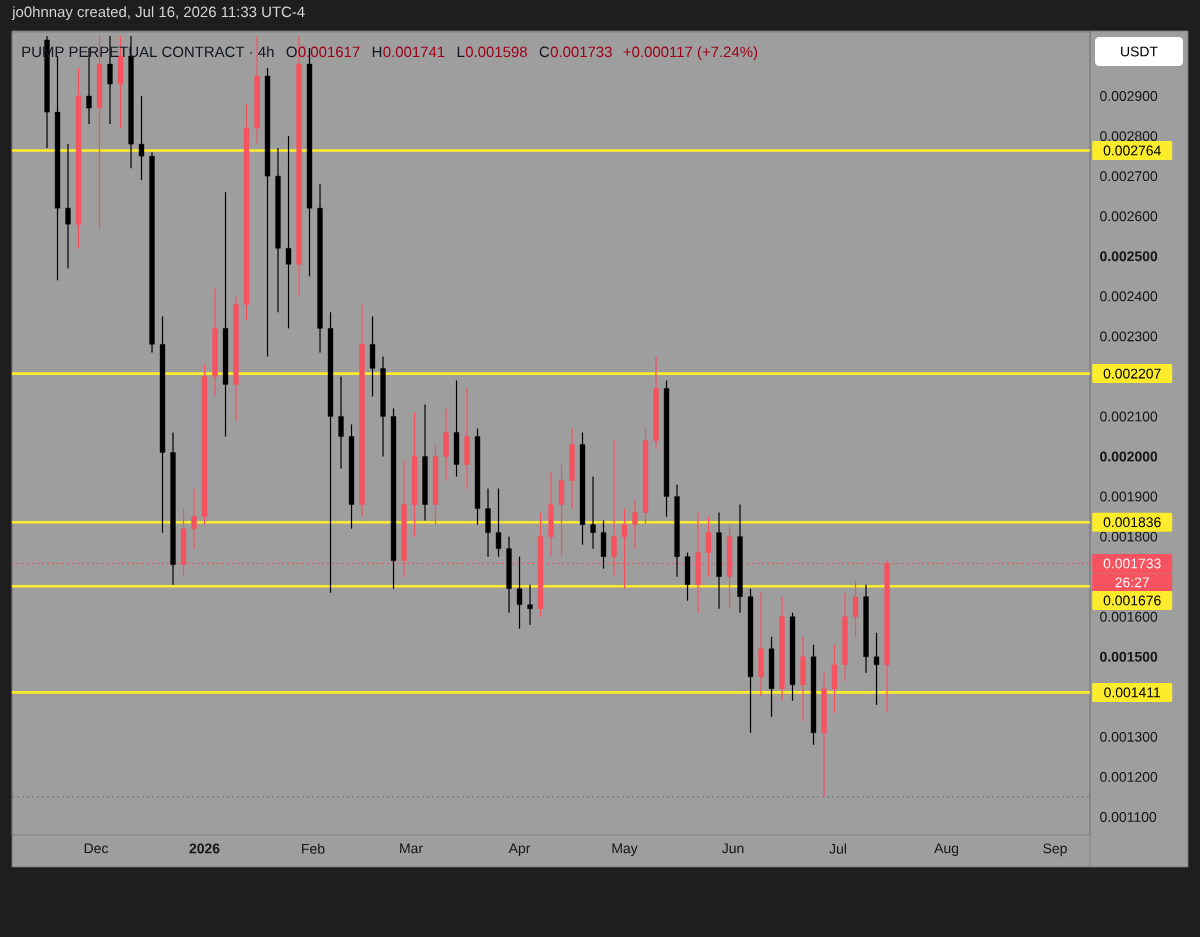  What do you see at coordinates (313, 848) in the screenshot?
I see `x-tick-label: Feb` at bounding box center [313, 848].